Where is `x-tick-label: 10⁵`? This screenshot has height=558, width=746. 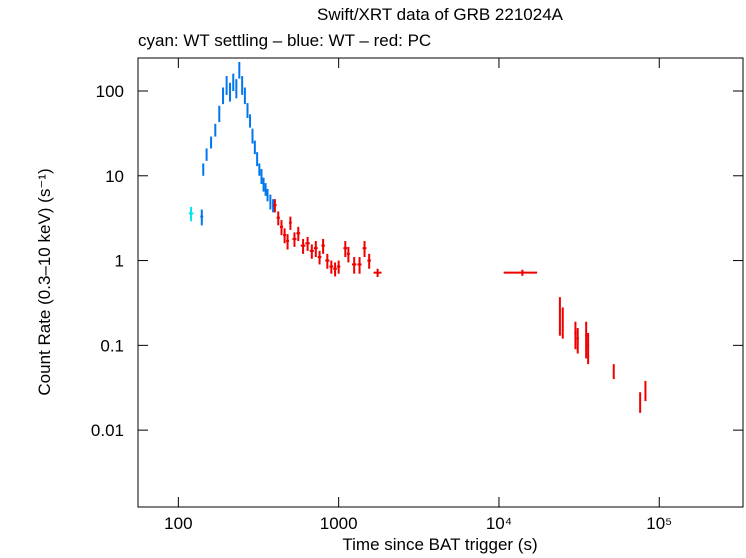 x-tick-label: 10⁵ is located at coordinates (659, 523).